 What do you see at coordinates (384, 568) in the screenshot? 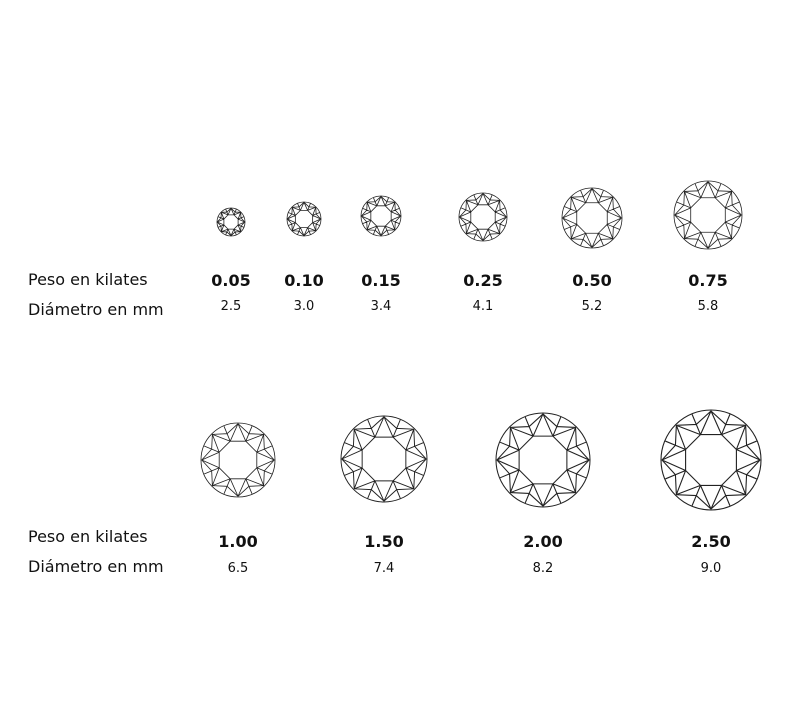
I see `diameter-mm: 7.4` at bounding box center [384, 568].